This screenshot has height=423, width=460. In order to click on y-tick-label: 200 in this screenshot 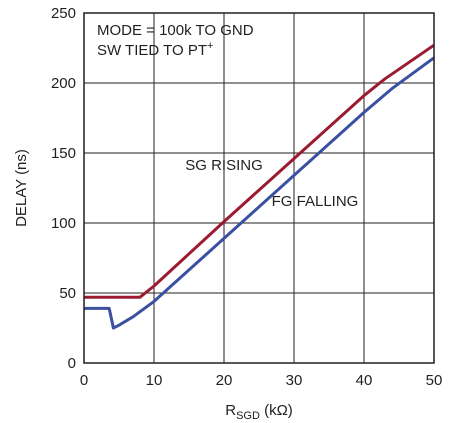, I will do `click(63, 83)`.